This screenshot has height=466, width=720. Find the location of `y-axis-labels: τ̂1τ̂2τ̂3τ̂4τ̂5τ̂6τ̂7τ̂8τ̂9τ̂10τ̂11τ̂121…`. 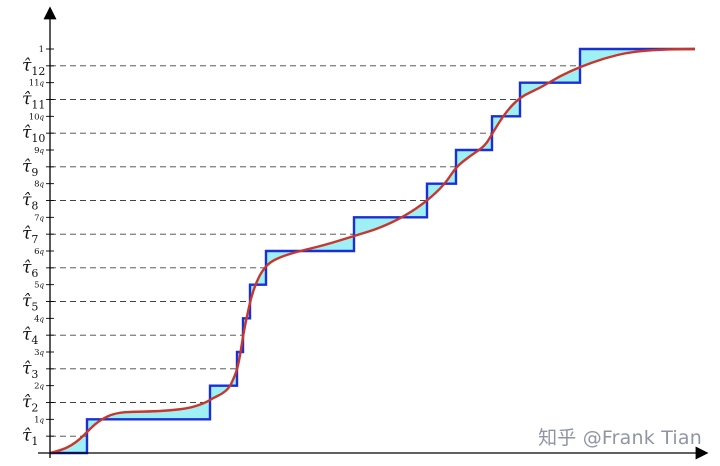

y-axis-labels: τ̂1τ̂2τ̂3τ̂4τ̂5τ̂6τ̂7τ̂8τ̂9τ̂10τ̂11τ̂121… is located at coordinates (33, 246).